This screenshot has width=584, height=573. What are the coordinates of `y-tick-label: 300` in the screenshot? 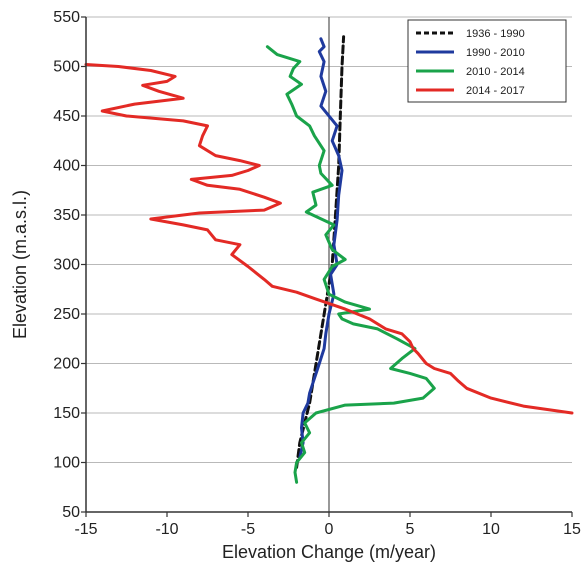 It's located at (66, 265).